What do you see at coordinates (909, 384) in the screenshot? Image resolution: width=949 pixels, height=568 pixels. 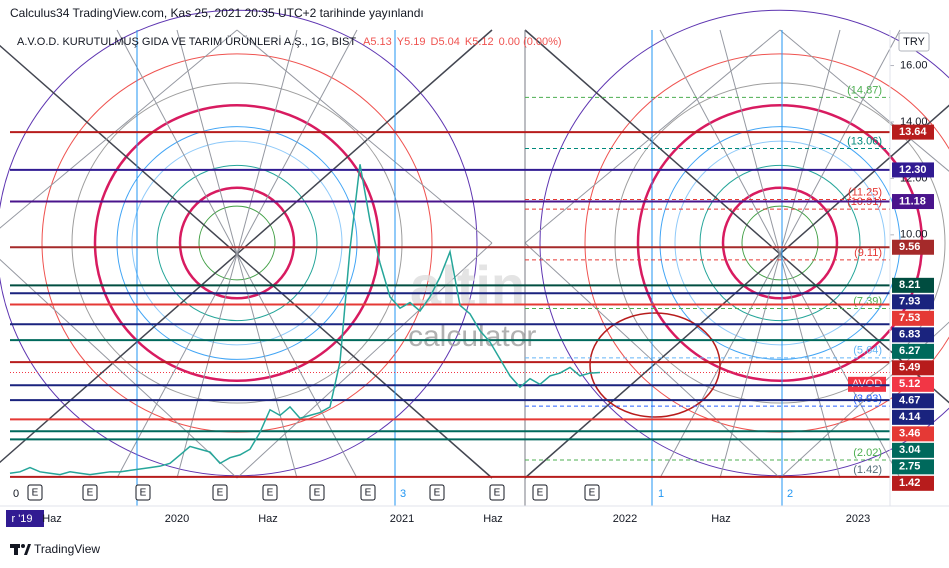 I see `level-label: 5.12` at bounding box center [909, 384].